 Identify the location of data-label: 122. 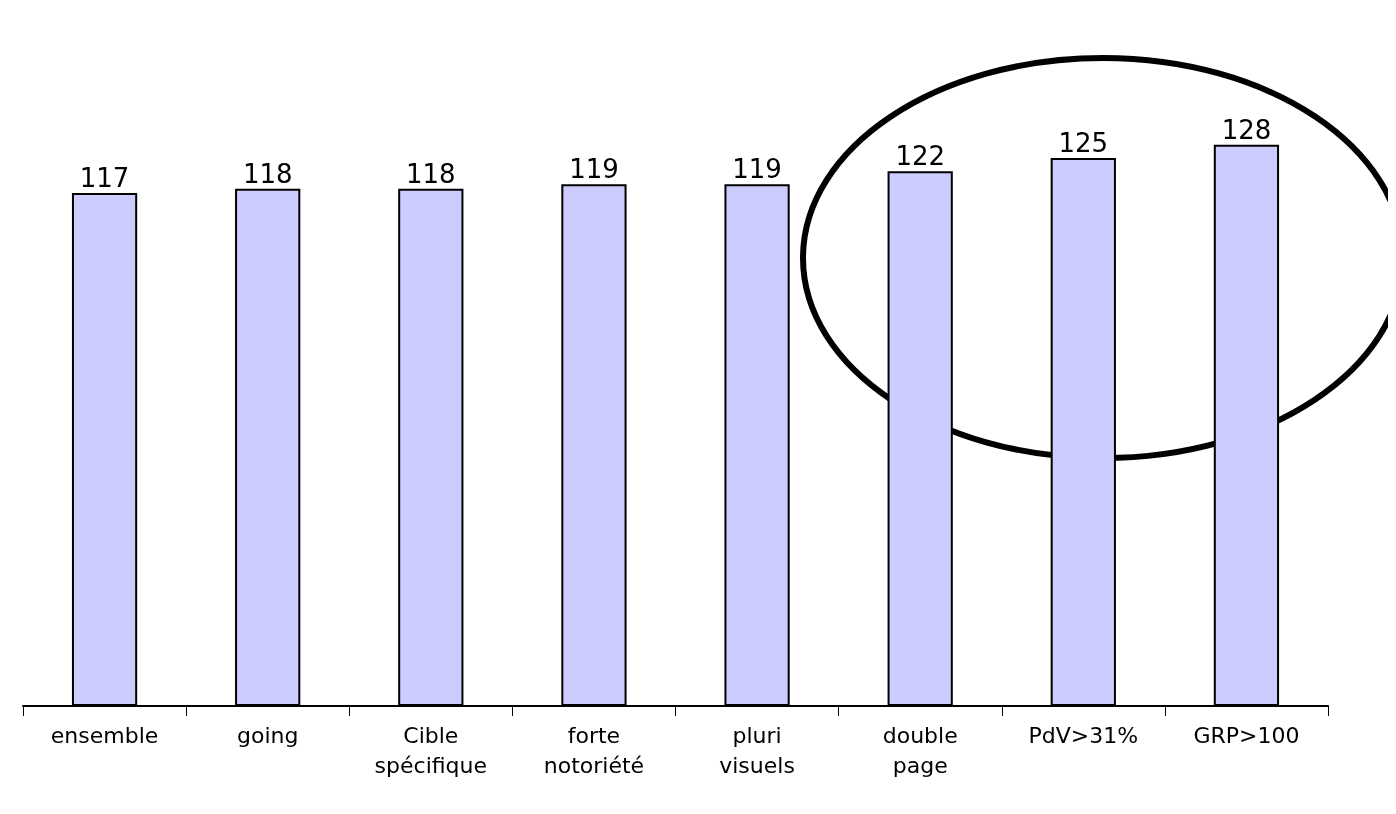
(920, 156).